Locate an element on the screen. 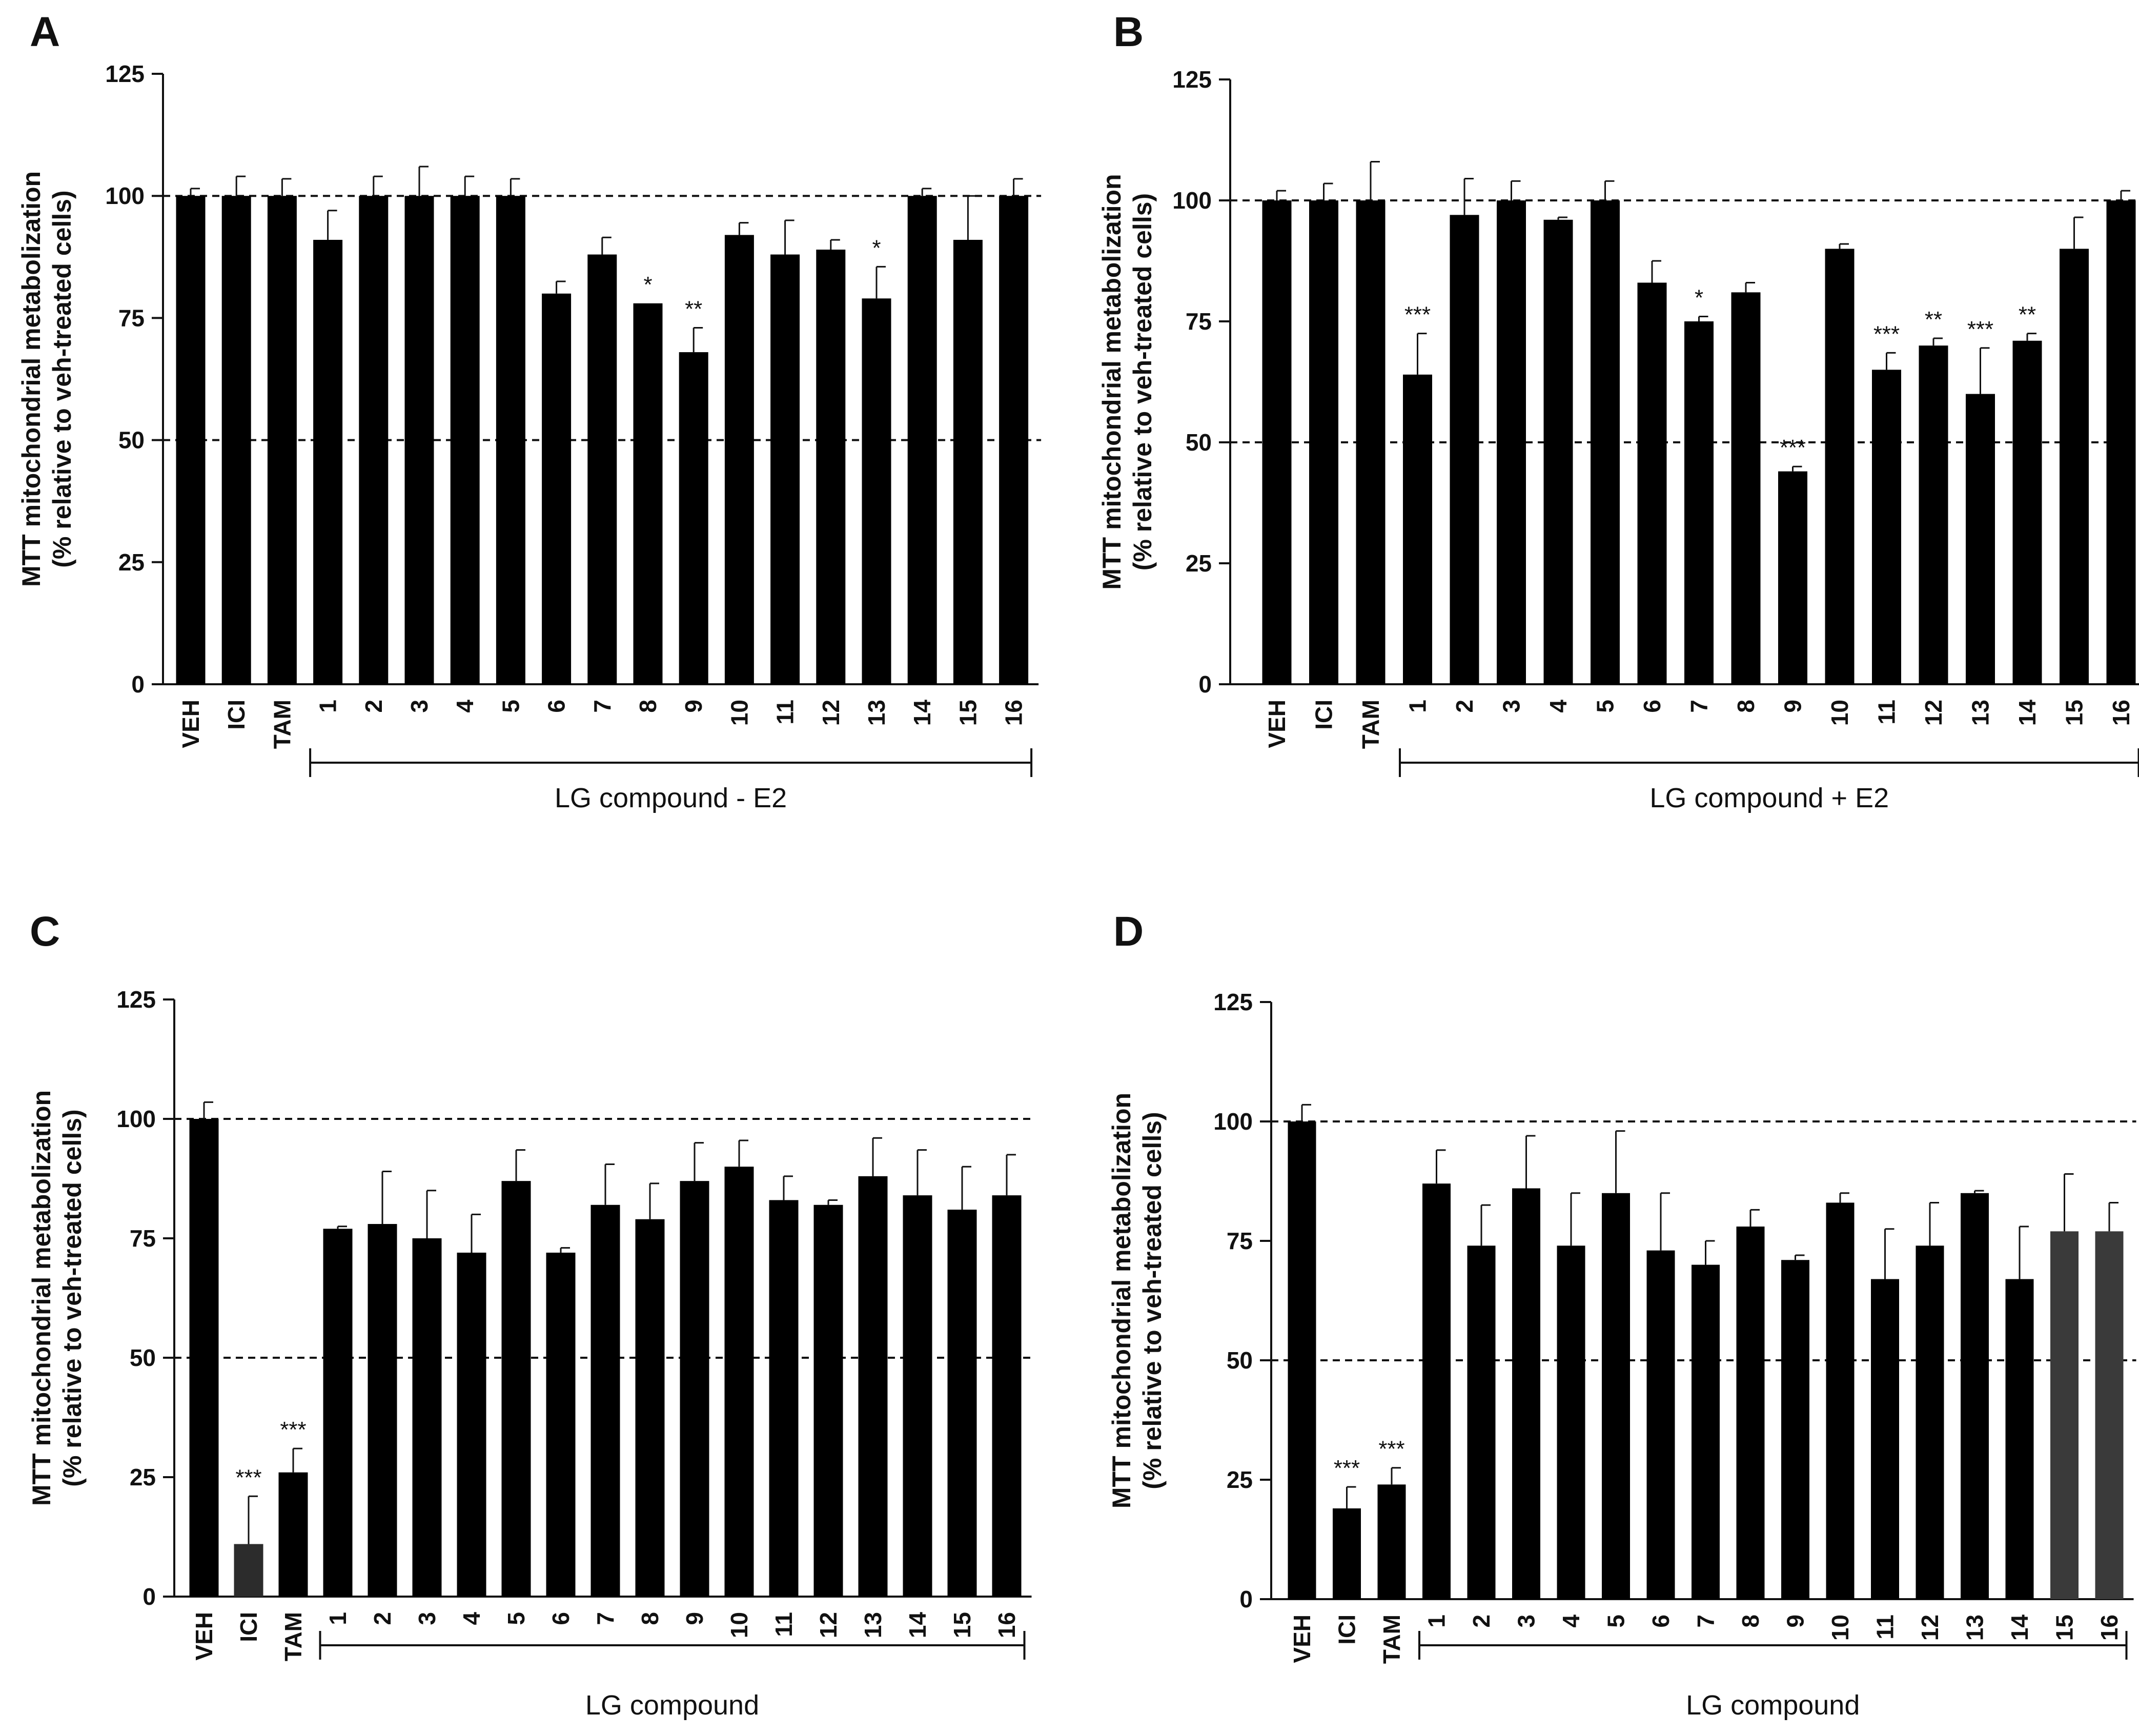 This screenshot has height=1736, width=2139. panel-letter: B is located at coordinates (1128, 32).